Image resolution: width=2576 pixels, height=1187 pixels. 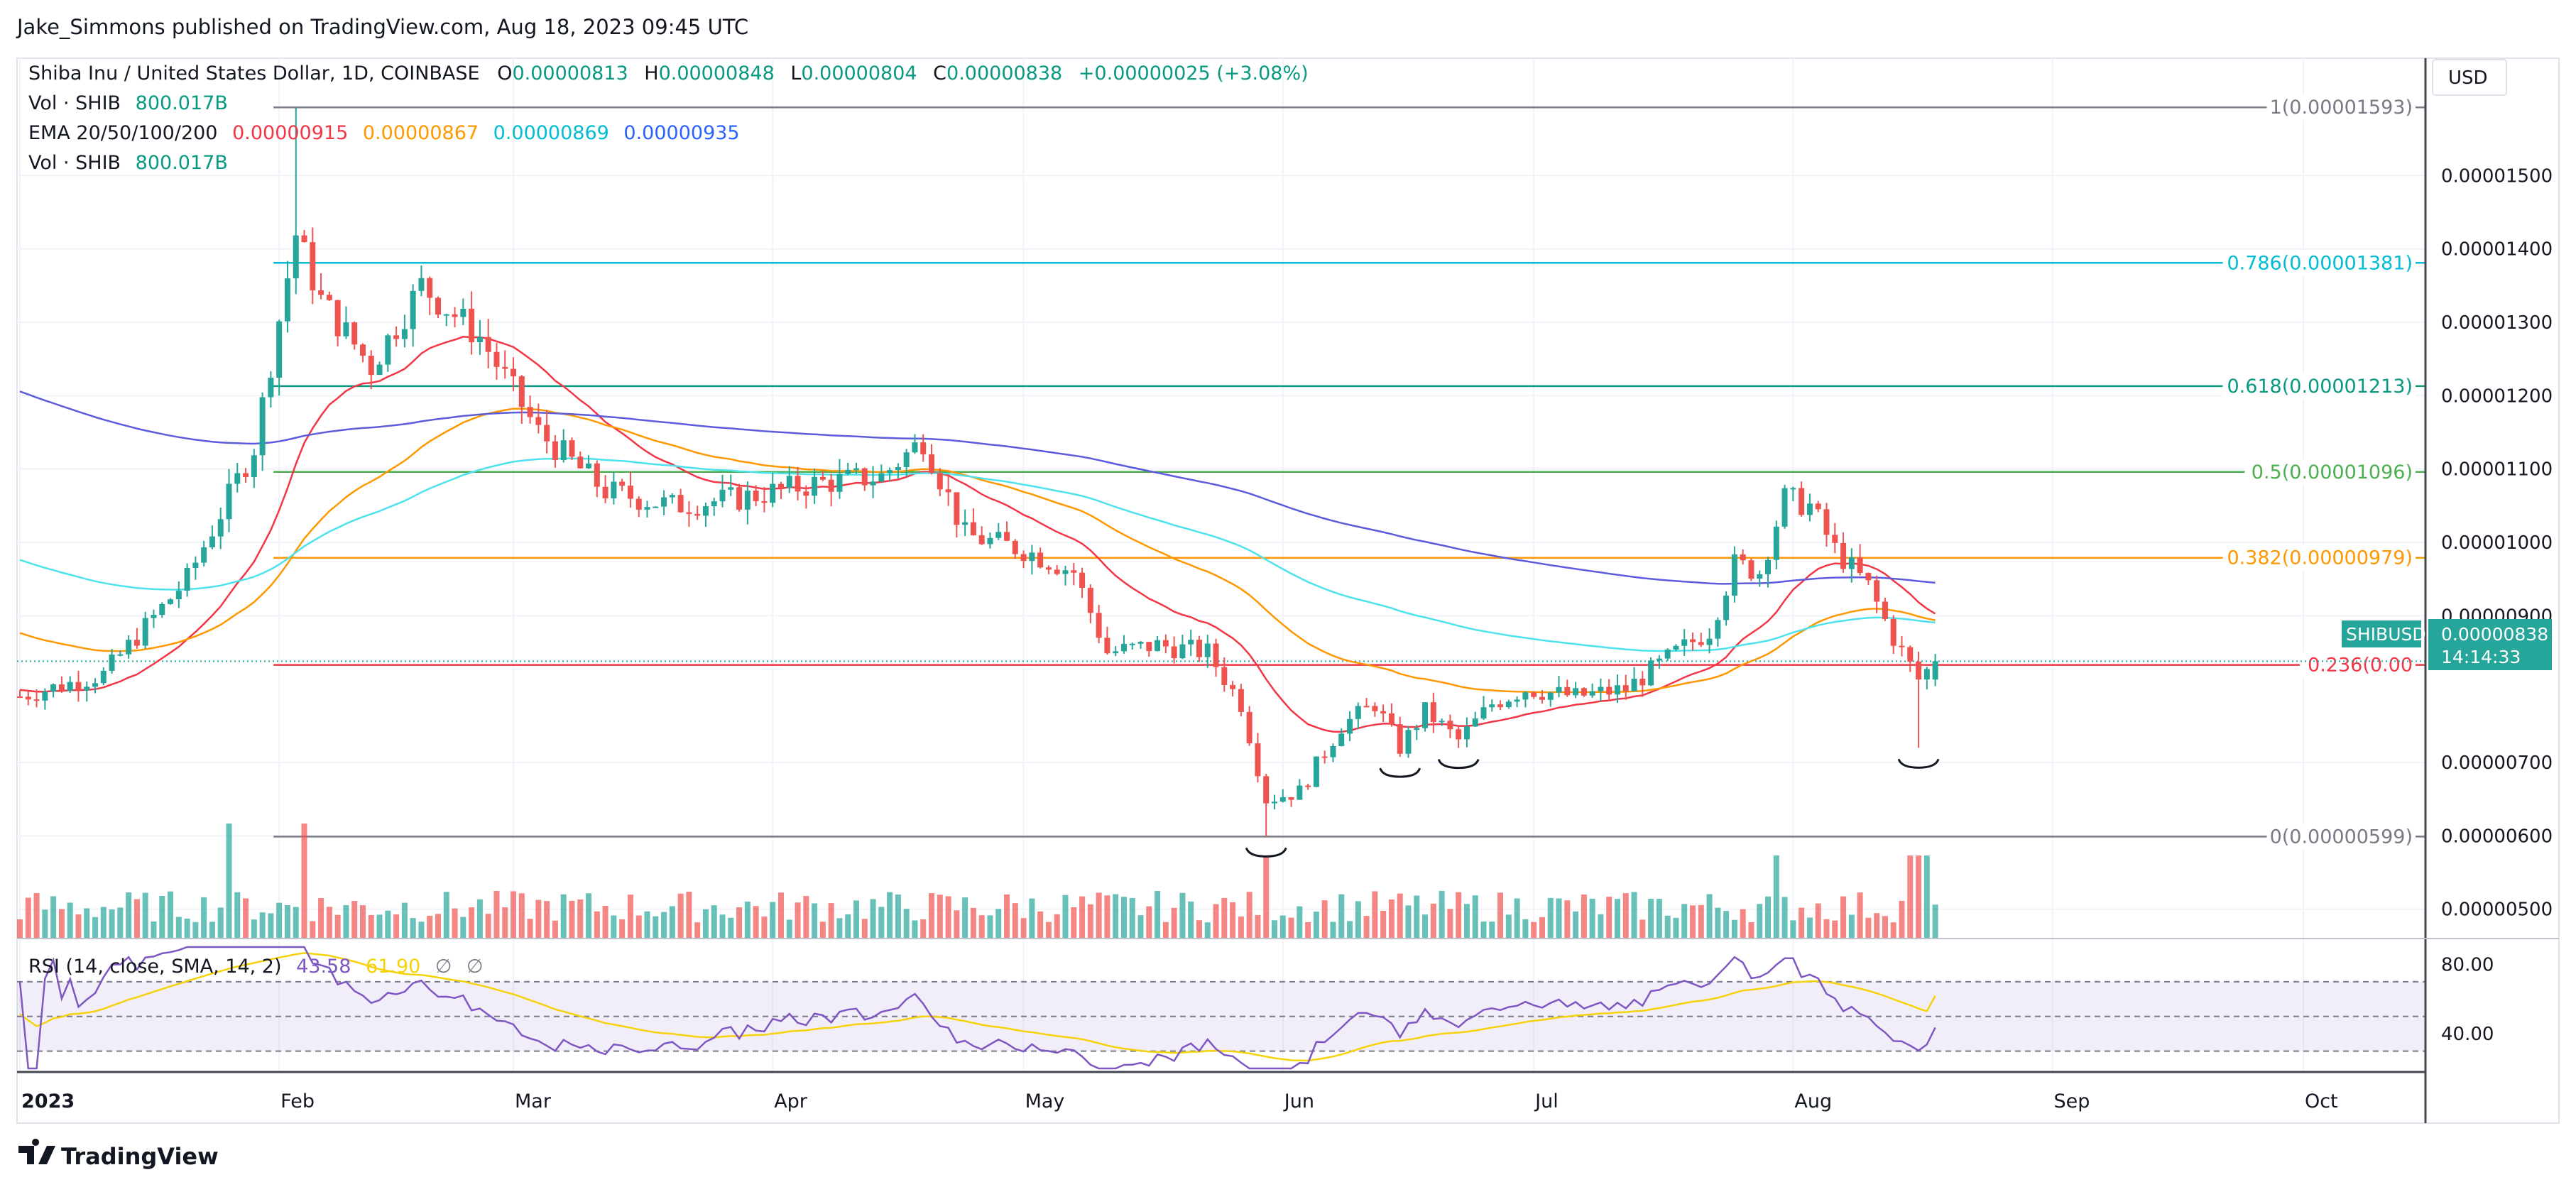 What do you see at coordinates (118, 1154) in the screenshot?
I see `tradingview-logo: TradingView` at bounding box center [118, 1154].